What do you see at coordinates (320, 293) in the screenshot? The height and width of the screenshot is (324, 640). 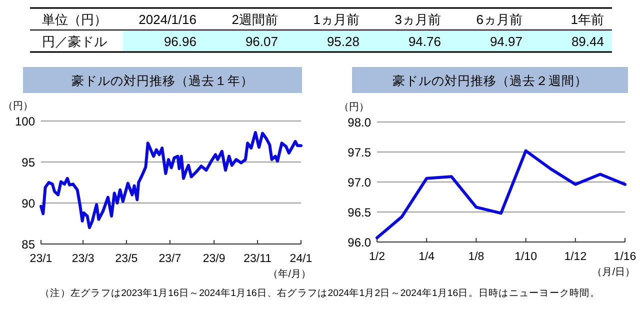 I see `text: （注）左グラフは2023年1月16日～2024年1月16日、右グラフは2024年1月2日～2024年1月16日。日時はニューヨーク時間。` at bounding box center [320, 293].